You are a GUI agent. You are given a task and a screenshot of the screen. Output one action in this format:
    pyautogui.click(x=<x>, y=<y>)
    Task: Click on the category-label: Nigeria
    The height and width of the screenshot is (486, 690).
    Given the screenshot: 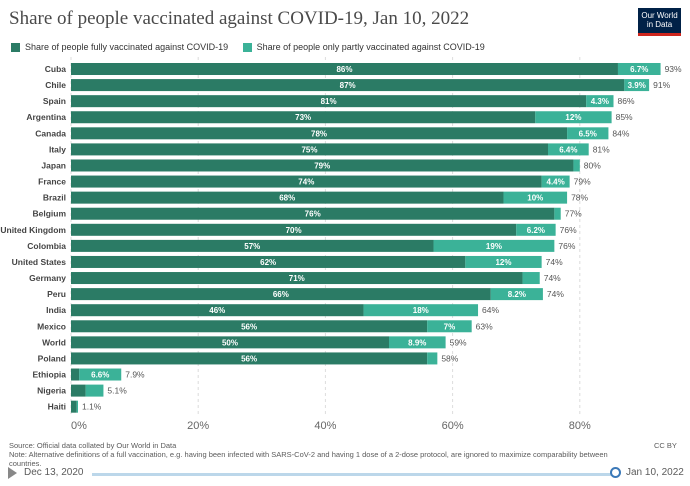 What is the action you would take?
    pyautogui.click(x=51, y=391)
    